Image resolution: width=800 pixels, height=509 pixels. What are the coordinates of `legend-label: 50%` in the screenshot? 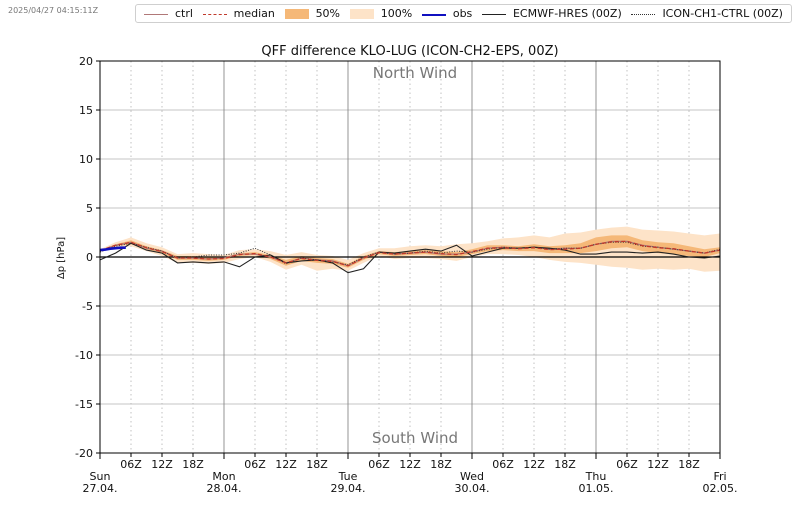 It's located at (328, 13).